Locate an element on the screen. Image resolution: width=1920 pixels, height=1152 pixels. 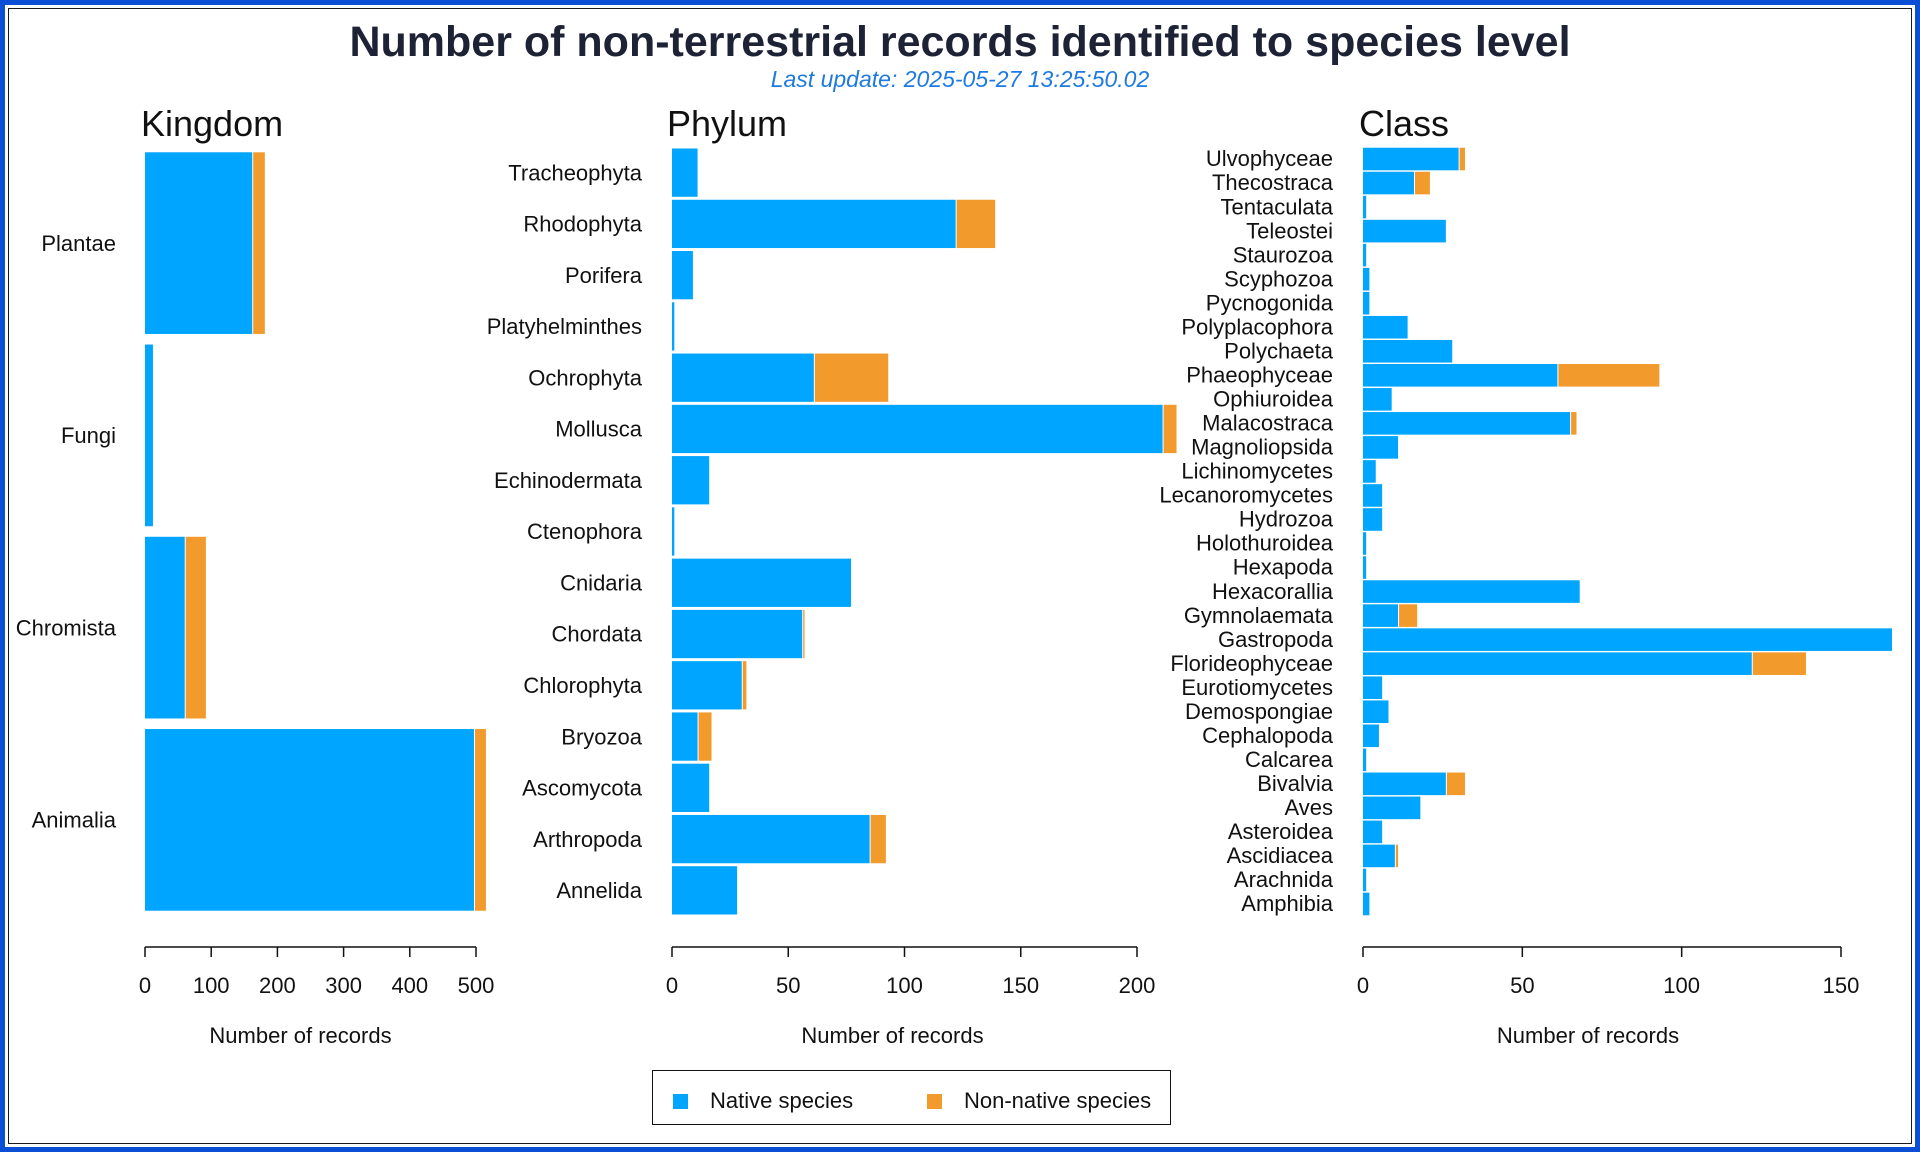
x-axis-title-class: Number of records is located at coordinates (1588, 1035).